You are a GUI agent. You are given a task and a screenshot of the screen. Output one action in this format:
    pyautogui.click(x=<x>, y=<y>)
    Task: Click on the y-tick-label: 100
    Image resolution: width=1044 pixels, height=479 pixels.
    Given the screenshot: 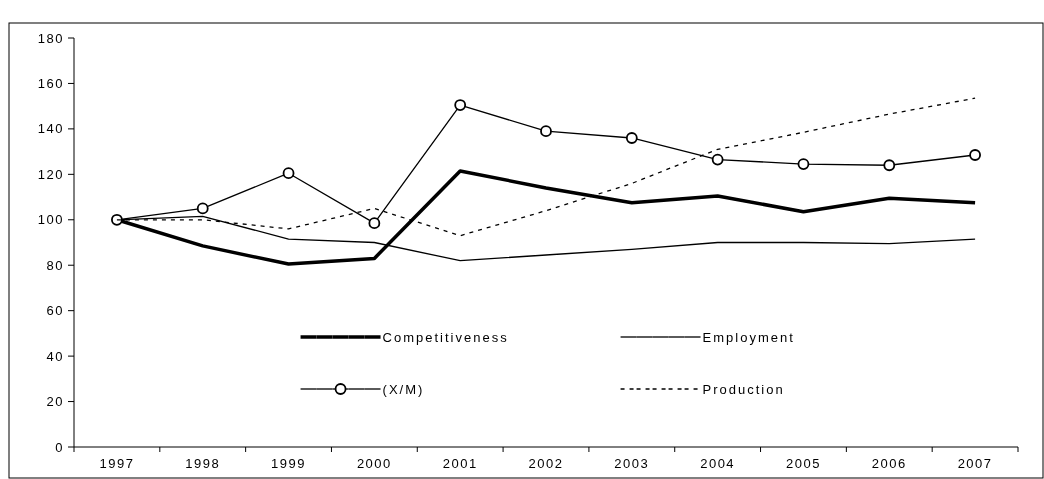 What is the action you would take?
    pyautogui.click(x=50, y=220)
    